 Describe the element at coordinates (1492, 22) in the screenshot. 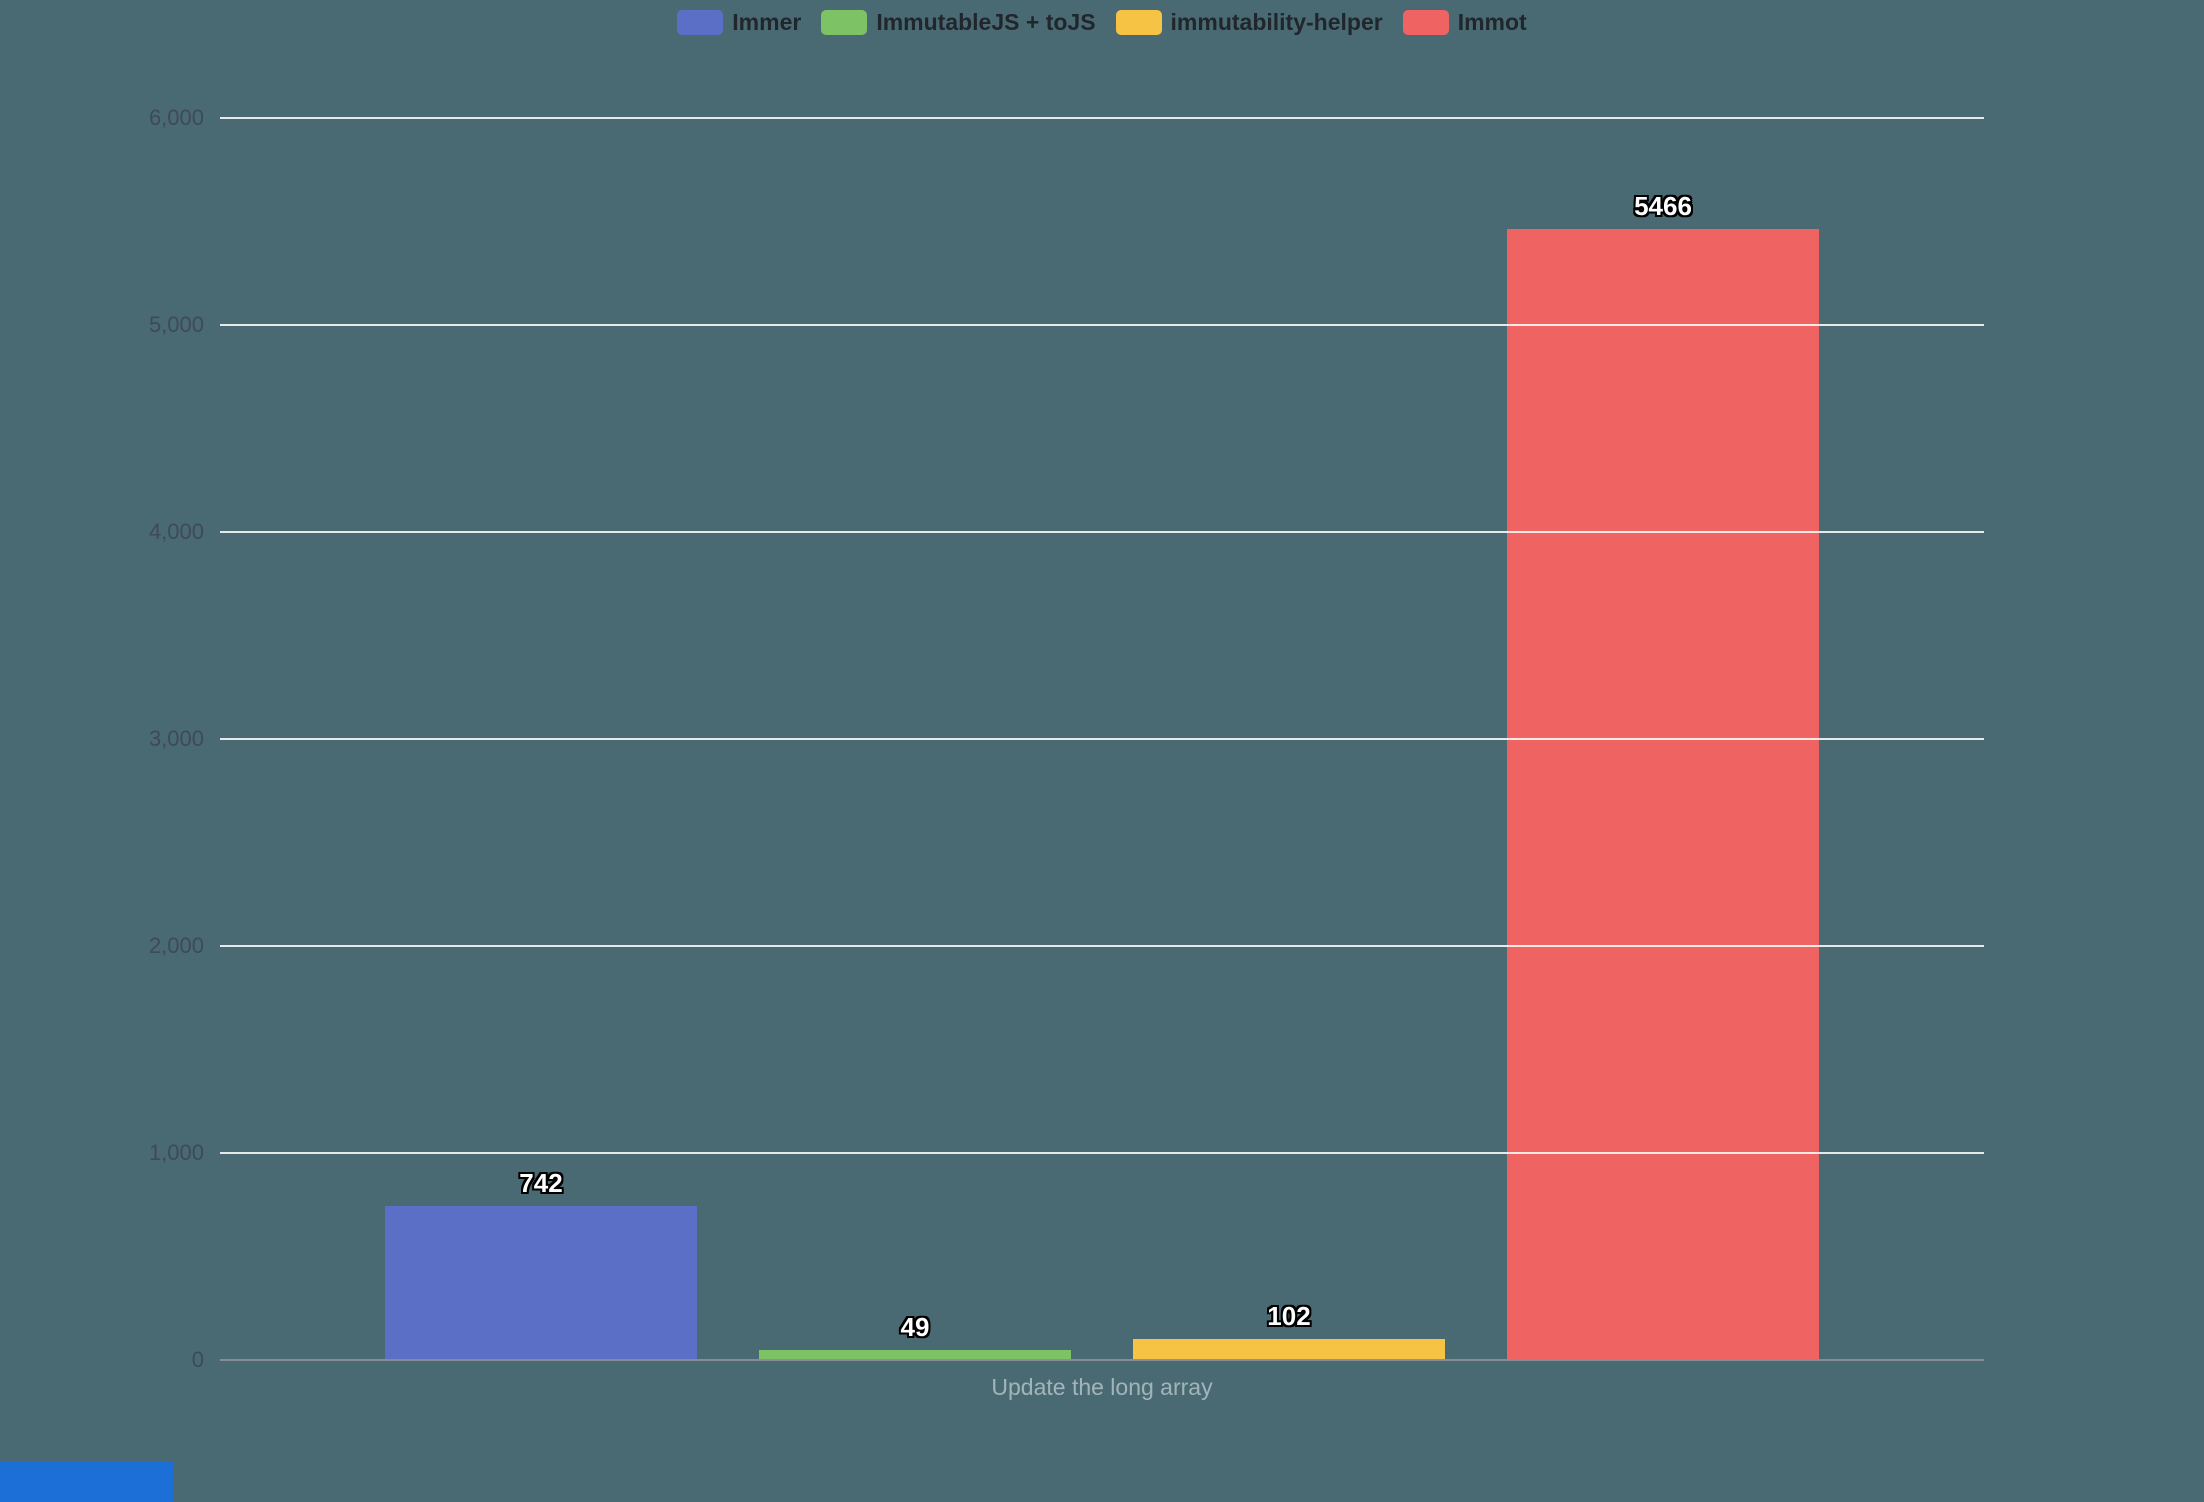

I see `legend-label-immot: Immot` at that location.